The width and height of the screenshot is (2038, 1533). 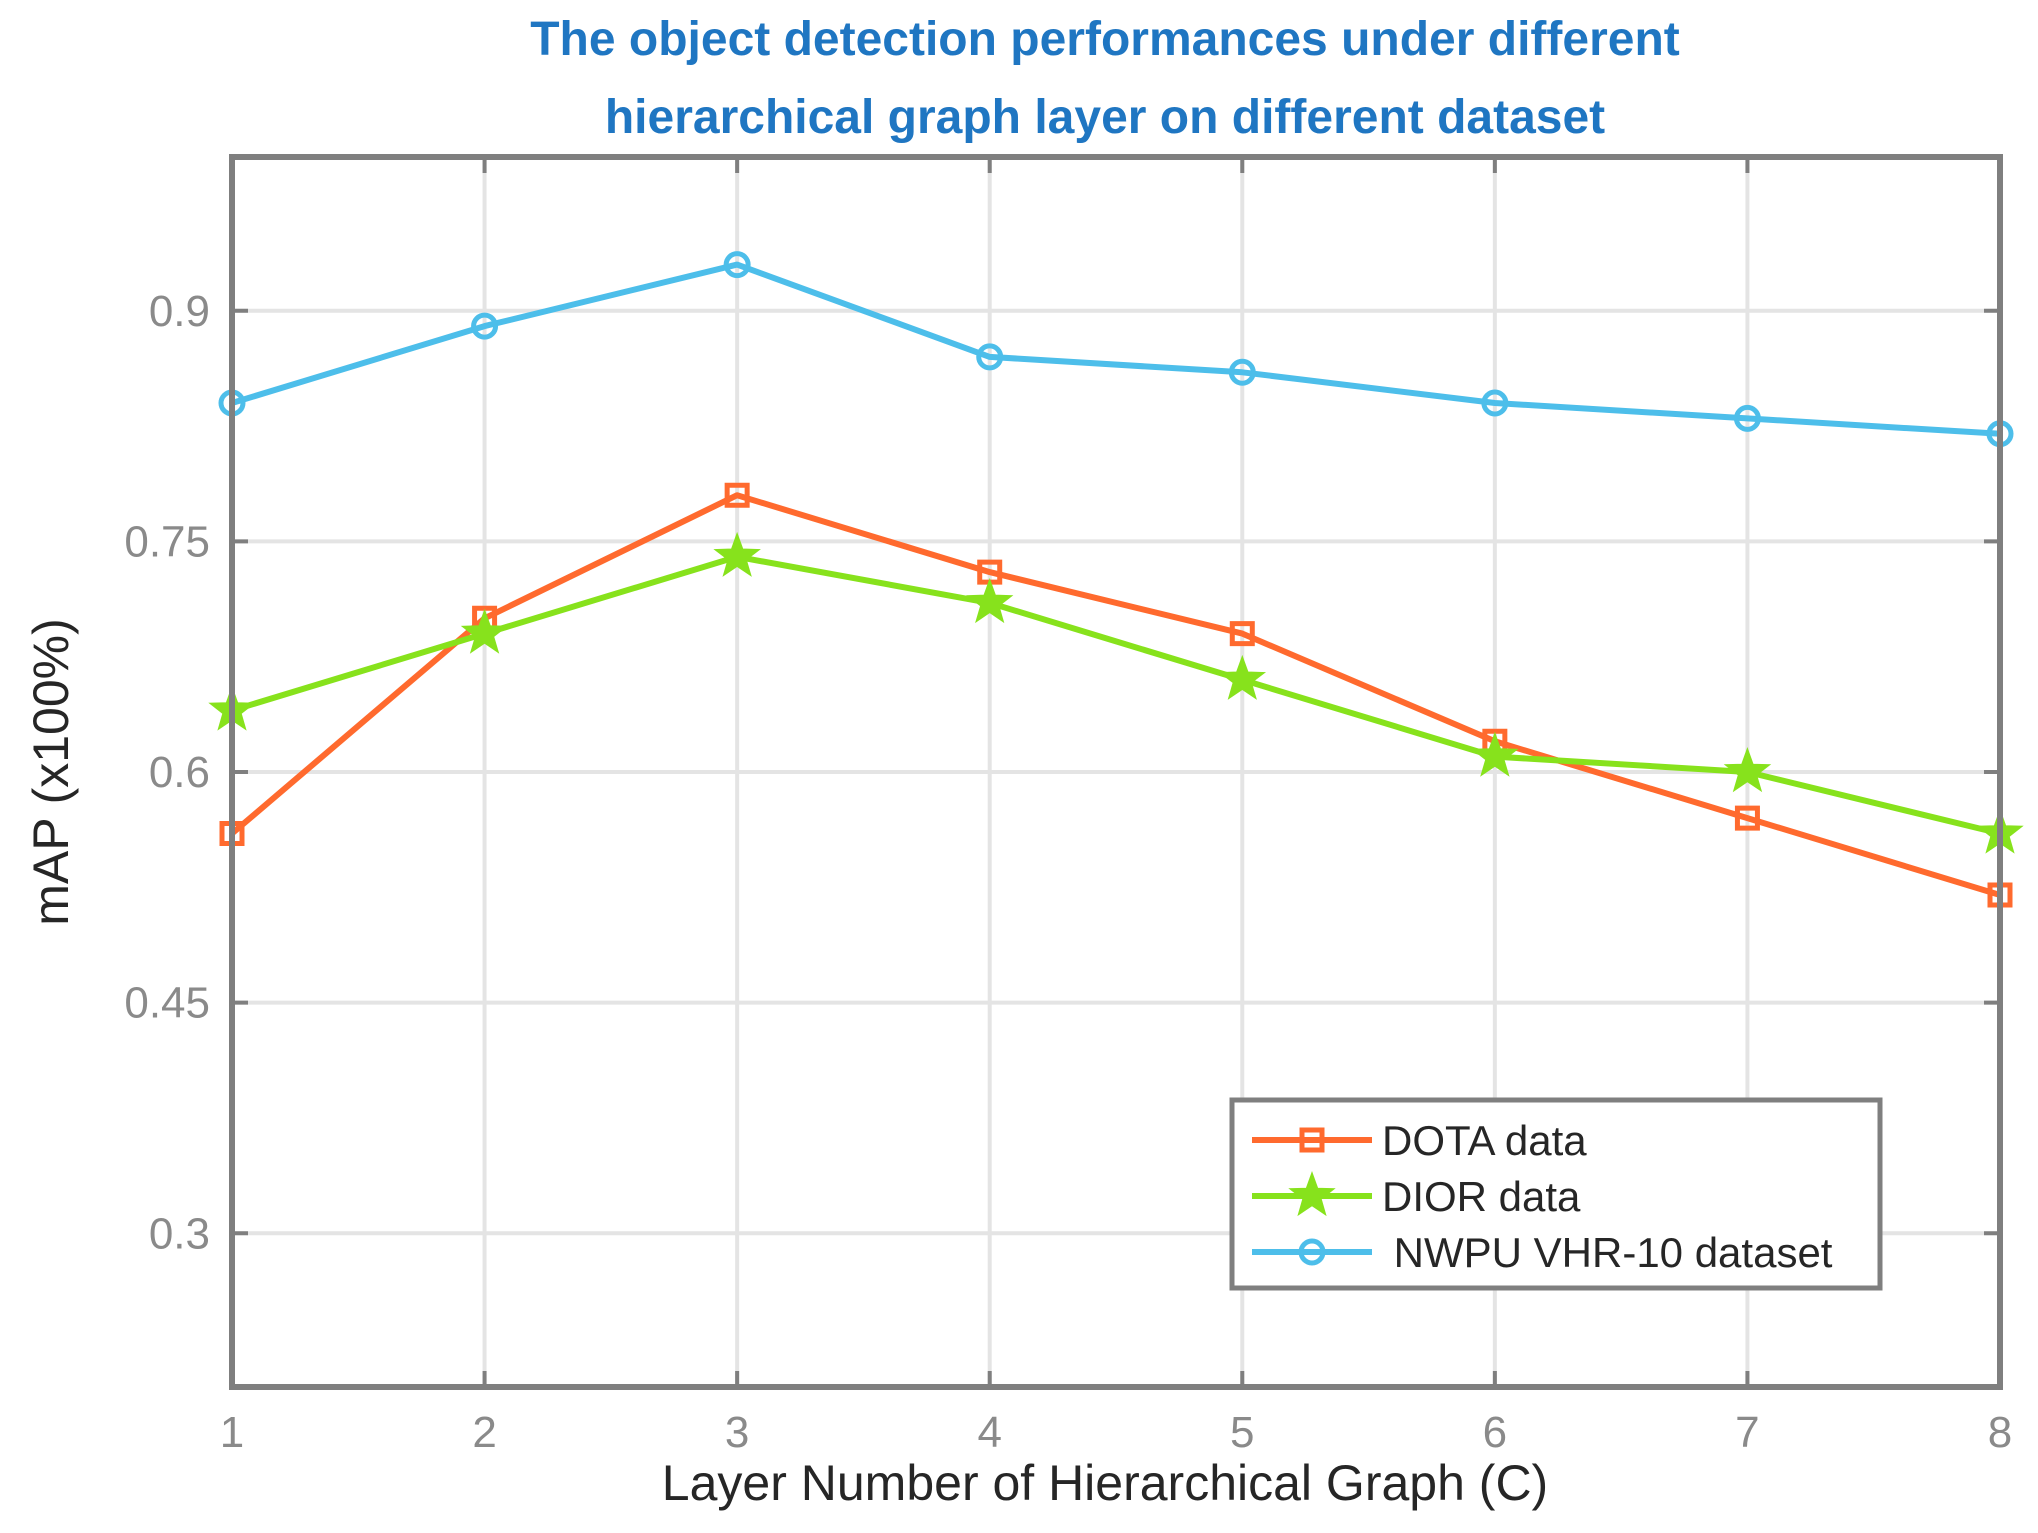 What do you see at coordinates (167, 1003) in the screenshot?
I see `y-tick-label: 0.45` at bounding box center [167, 1003].